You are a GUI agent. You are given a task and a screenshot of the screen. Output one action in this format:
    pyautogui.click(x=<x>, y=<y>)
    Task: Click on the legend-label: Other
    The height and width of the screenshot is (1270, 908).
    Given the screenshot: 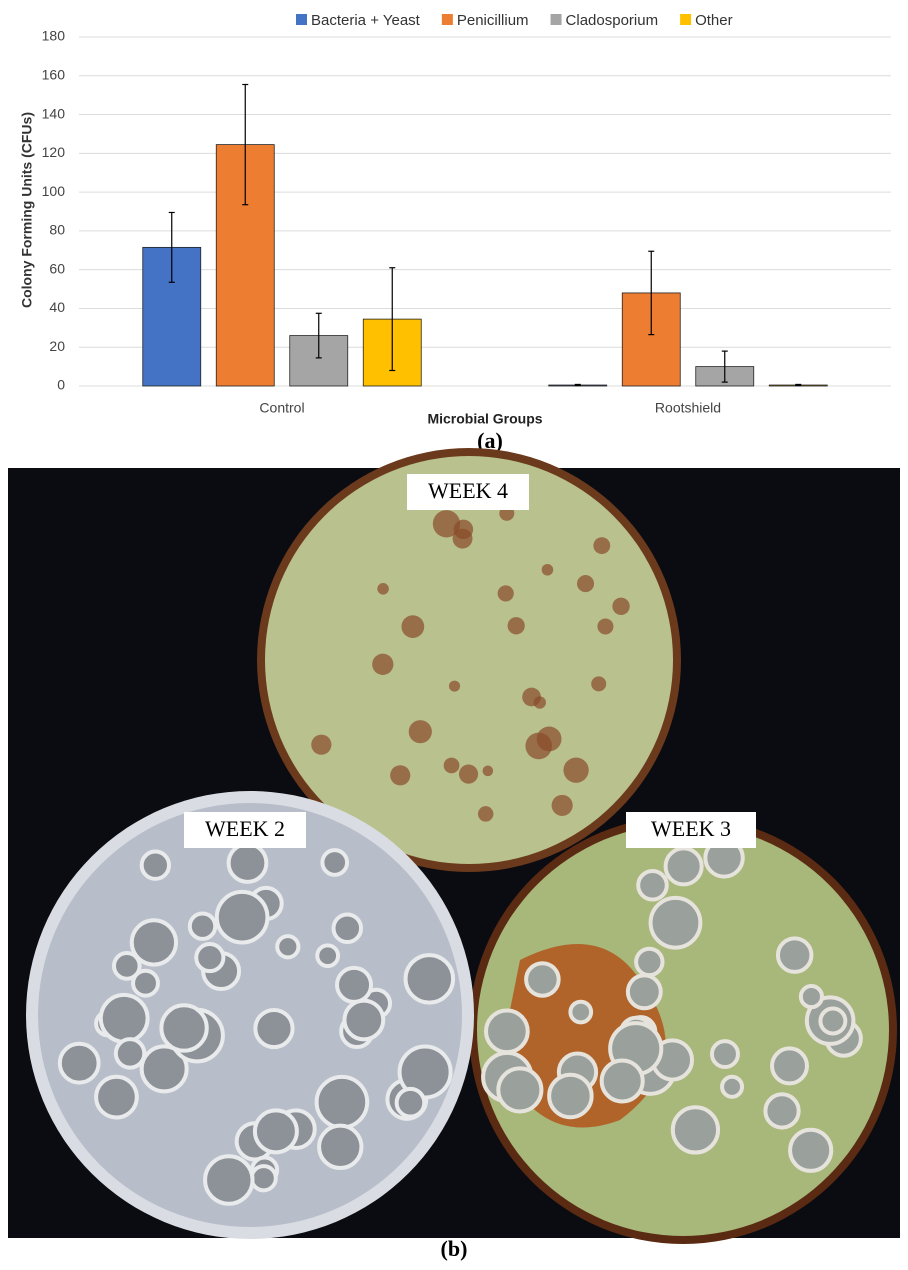 What is the action you would take?
    pyautogui.click(x=714, y=20)
    